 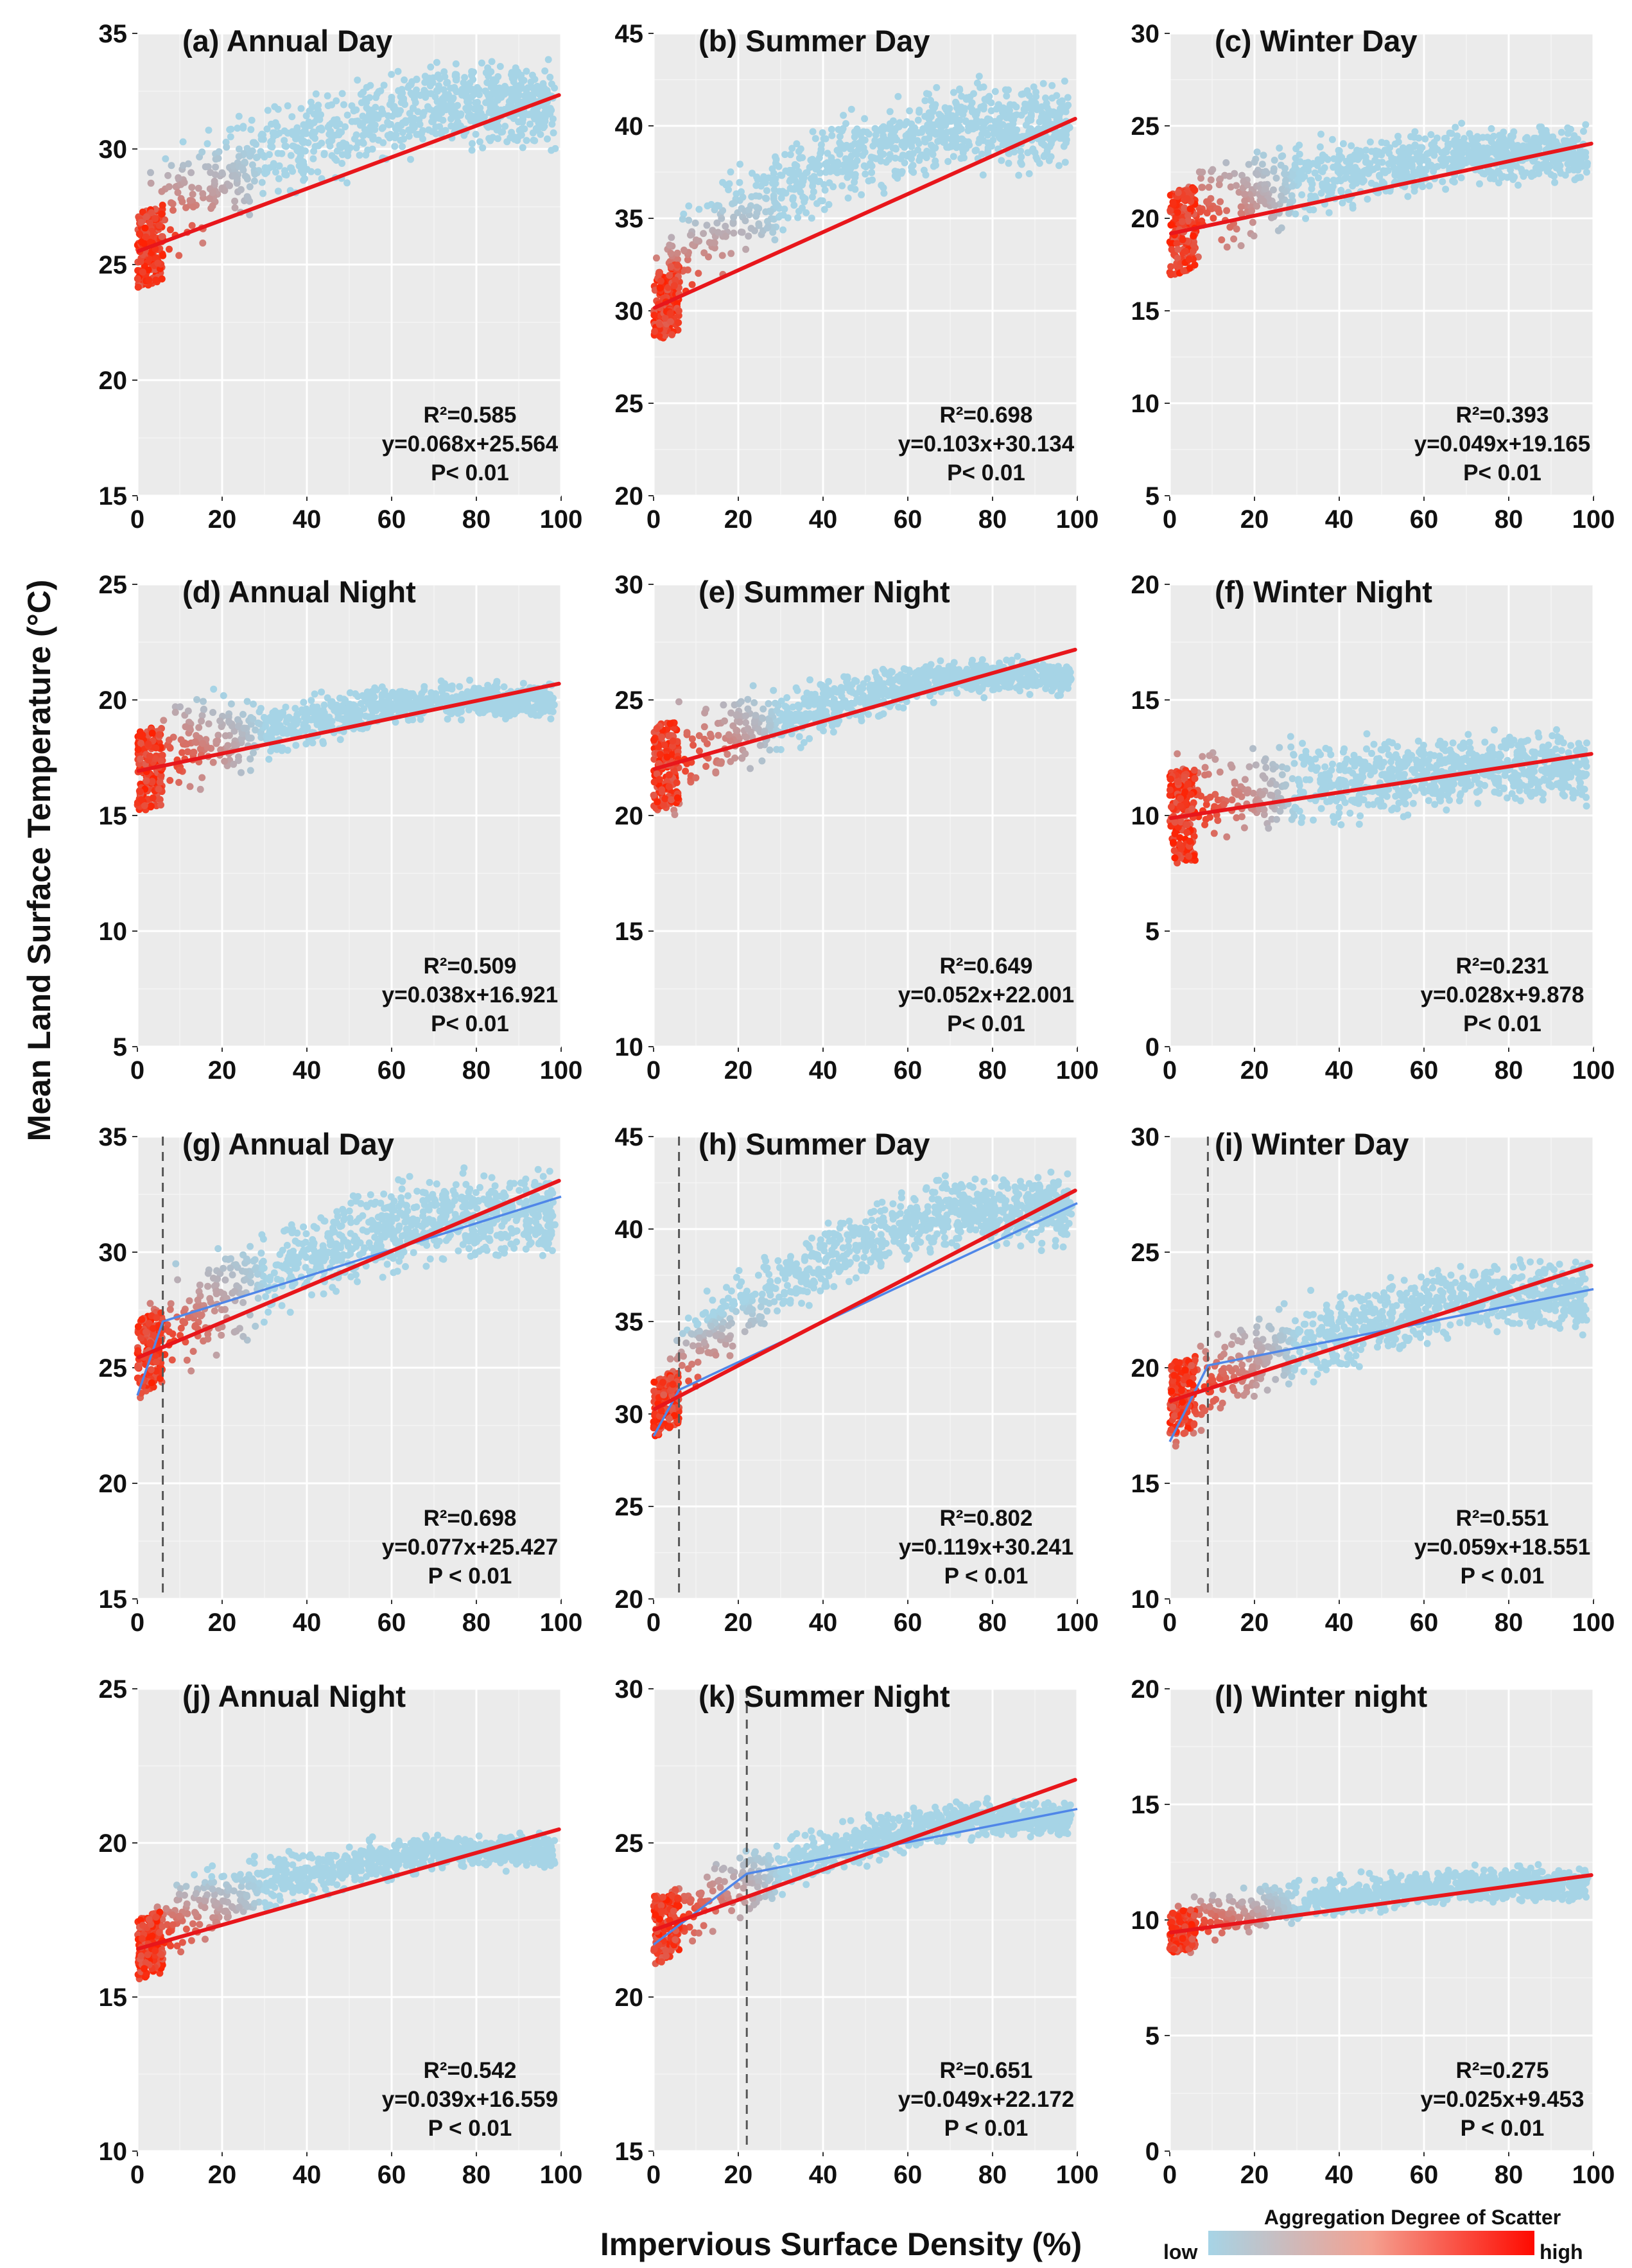 I want to click on stat-p-value: P< 0.01, so click(x=1502, y=473).